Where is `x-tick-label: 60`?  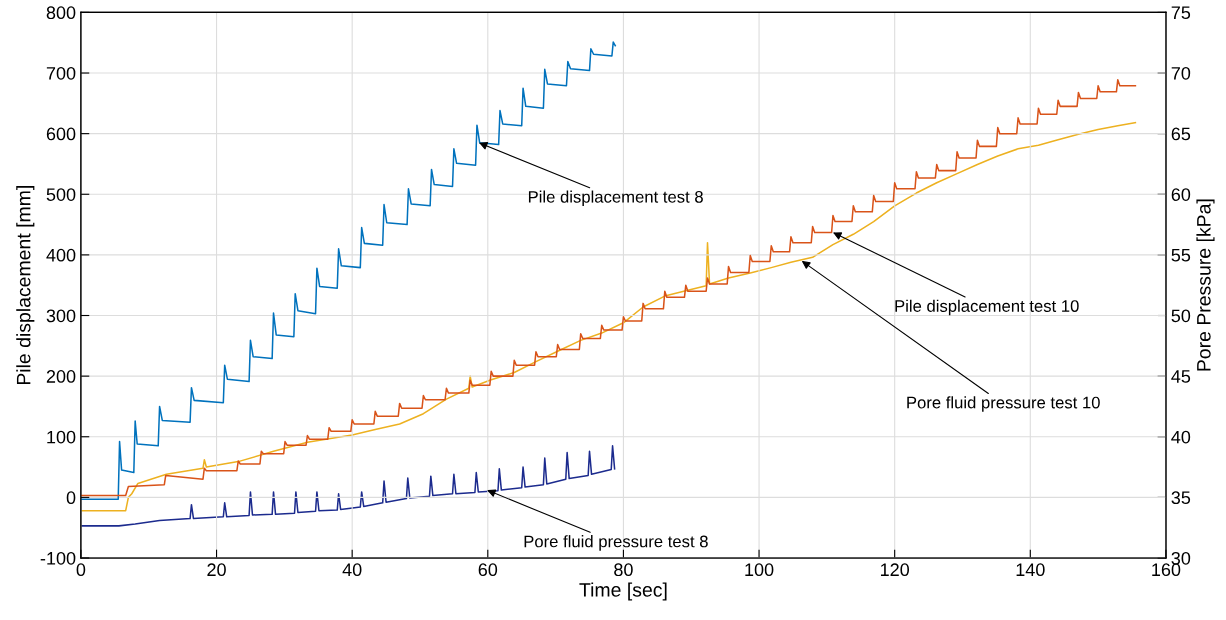 x-tick-label: 60 is located at coordinates (488, 570).